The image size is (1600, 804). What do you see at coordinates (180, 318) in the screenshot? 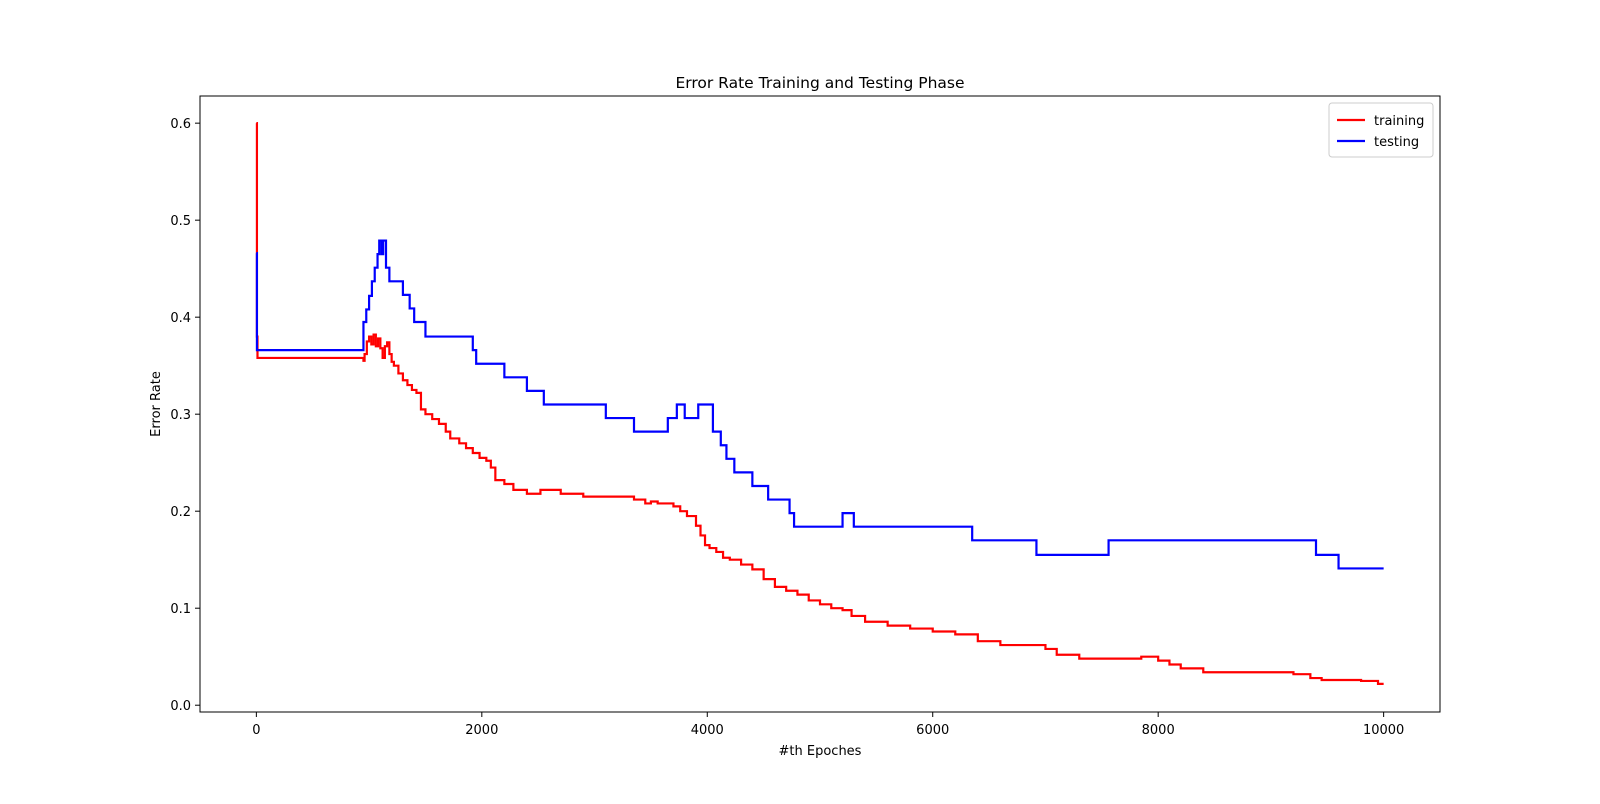
I see `y-tick-label: 0.4` at bounding box center [180, 318].